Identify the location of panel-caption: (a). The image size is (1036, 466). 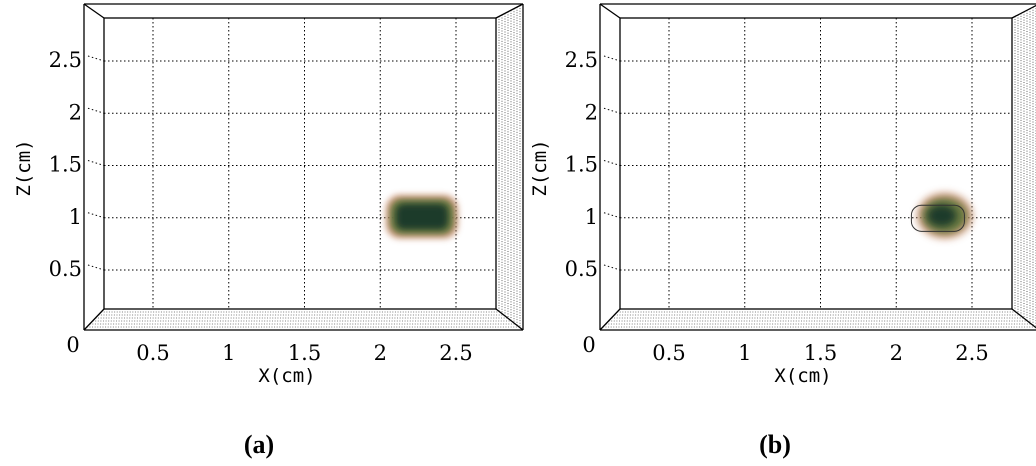
(259, 444).